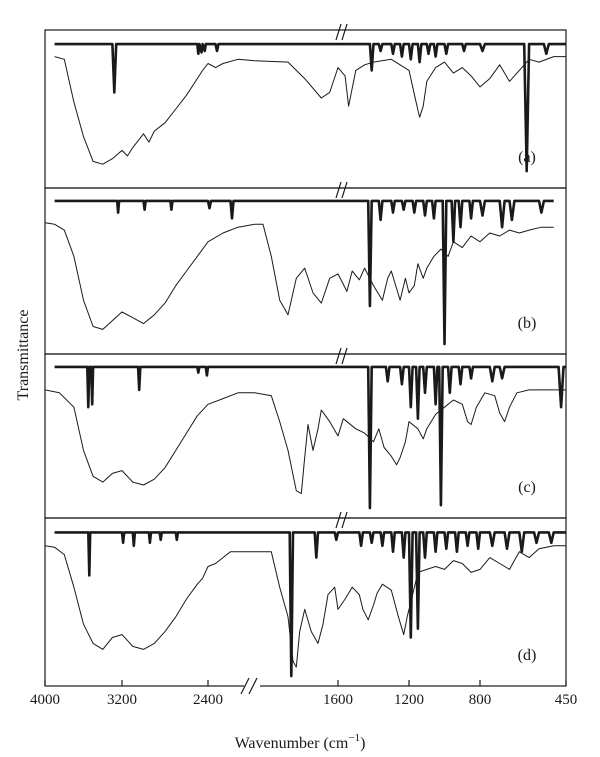  What do you see at coordinates (409, 700) in the screenshot?
I see `x-tick-label: 1200` at bounding box center [409, 700].